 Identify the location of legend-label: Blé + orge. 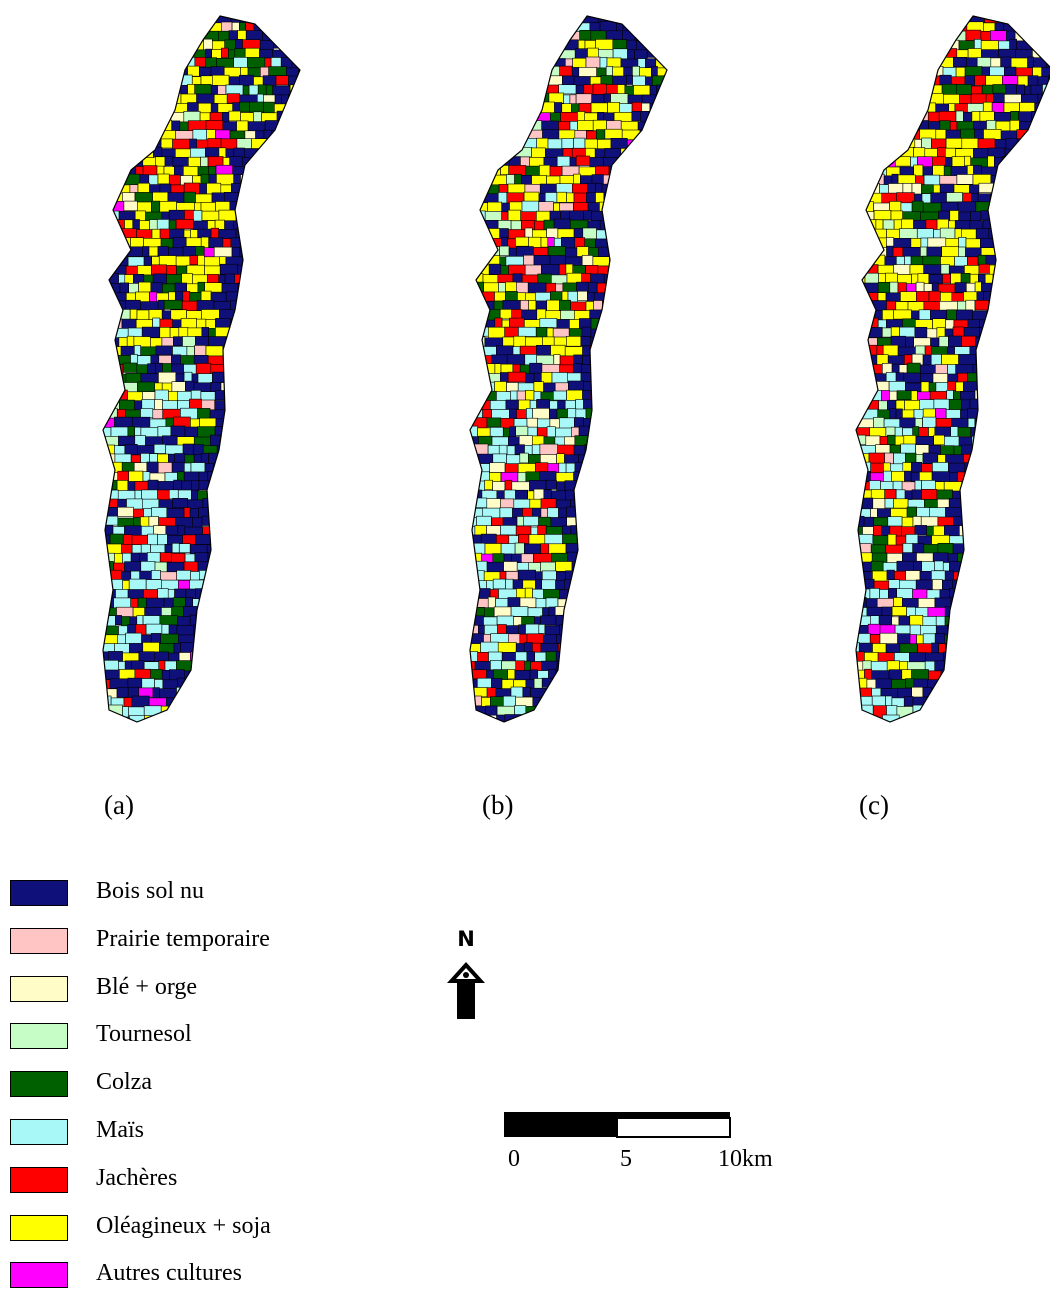
(146, 987).